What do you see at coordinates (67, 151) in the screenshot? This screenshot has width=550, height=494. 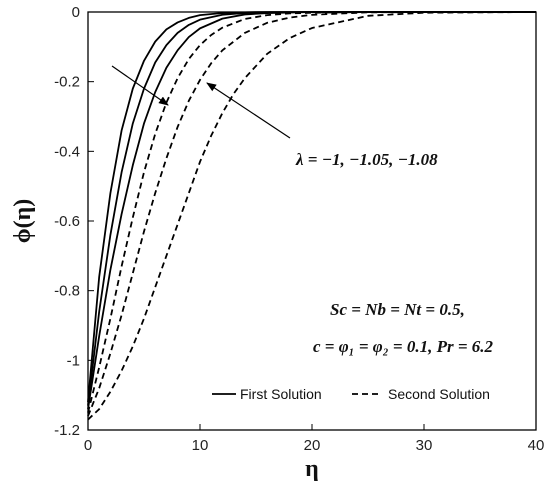 I see `y-tick-label: -0.4` at bounding box center [67, 151].